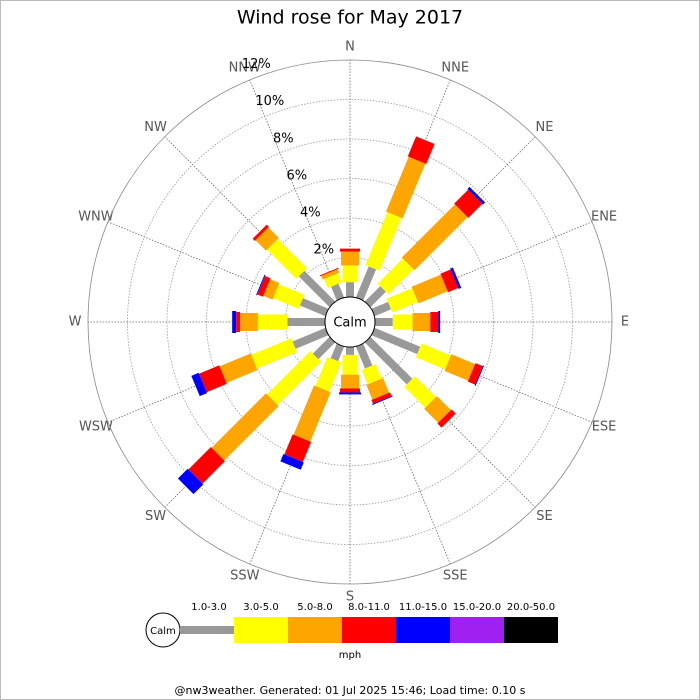 Image resolution: width=700 pixels, height=700 pixels. What do you see at coordinates (604, 427) in the screenshot?
I see `direction-label: ESE` at bounding box center [604, 427].